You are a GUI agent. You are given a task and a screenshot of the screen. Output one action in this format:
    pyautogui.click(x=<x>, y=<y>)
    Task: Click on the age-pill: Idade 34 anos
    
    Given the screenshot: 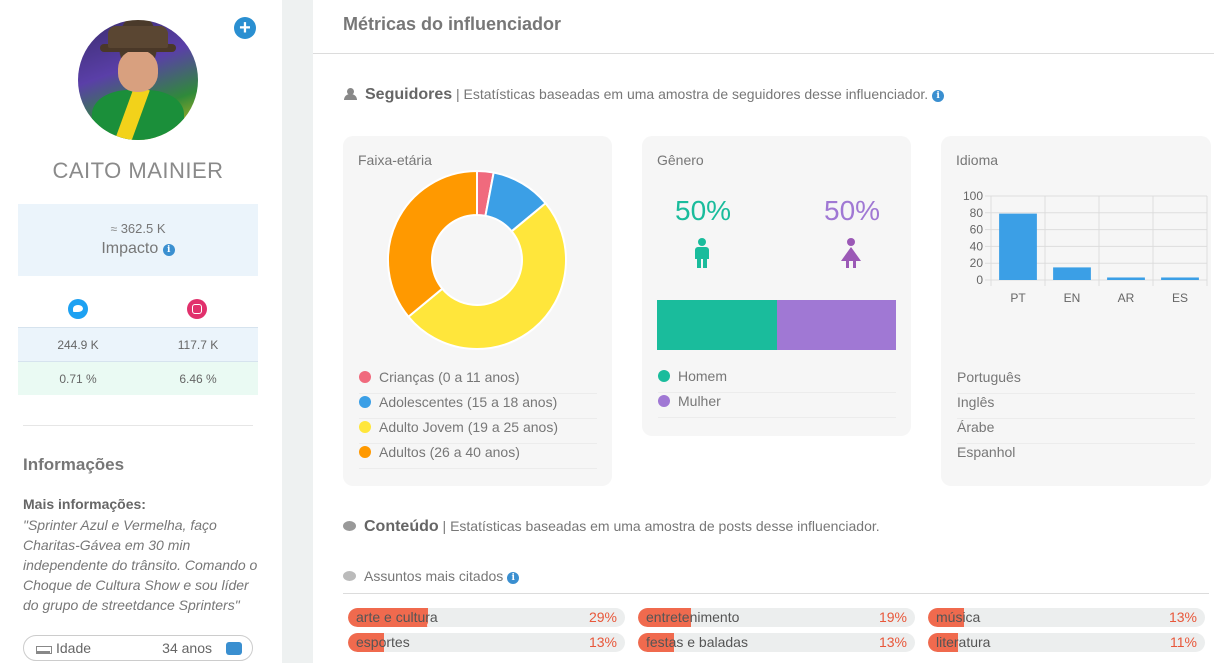 What is the action you would take?
    pyautogui.click(x=138, y=648)
    